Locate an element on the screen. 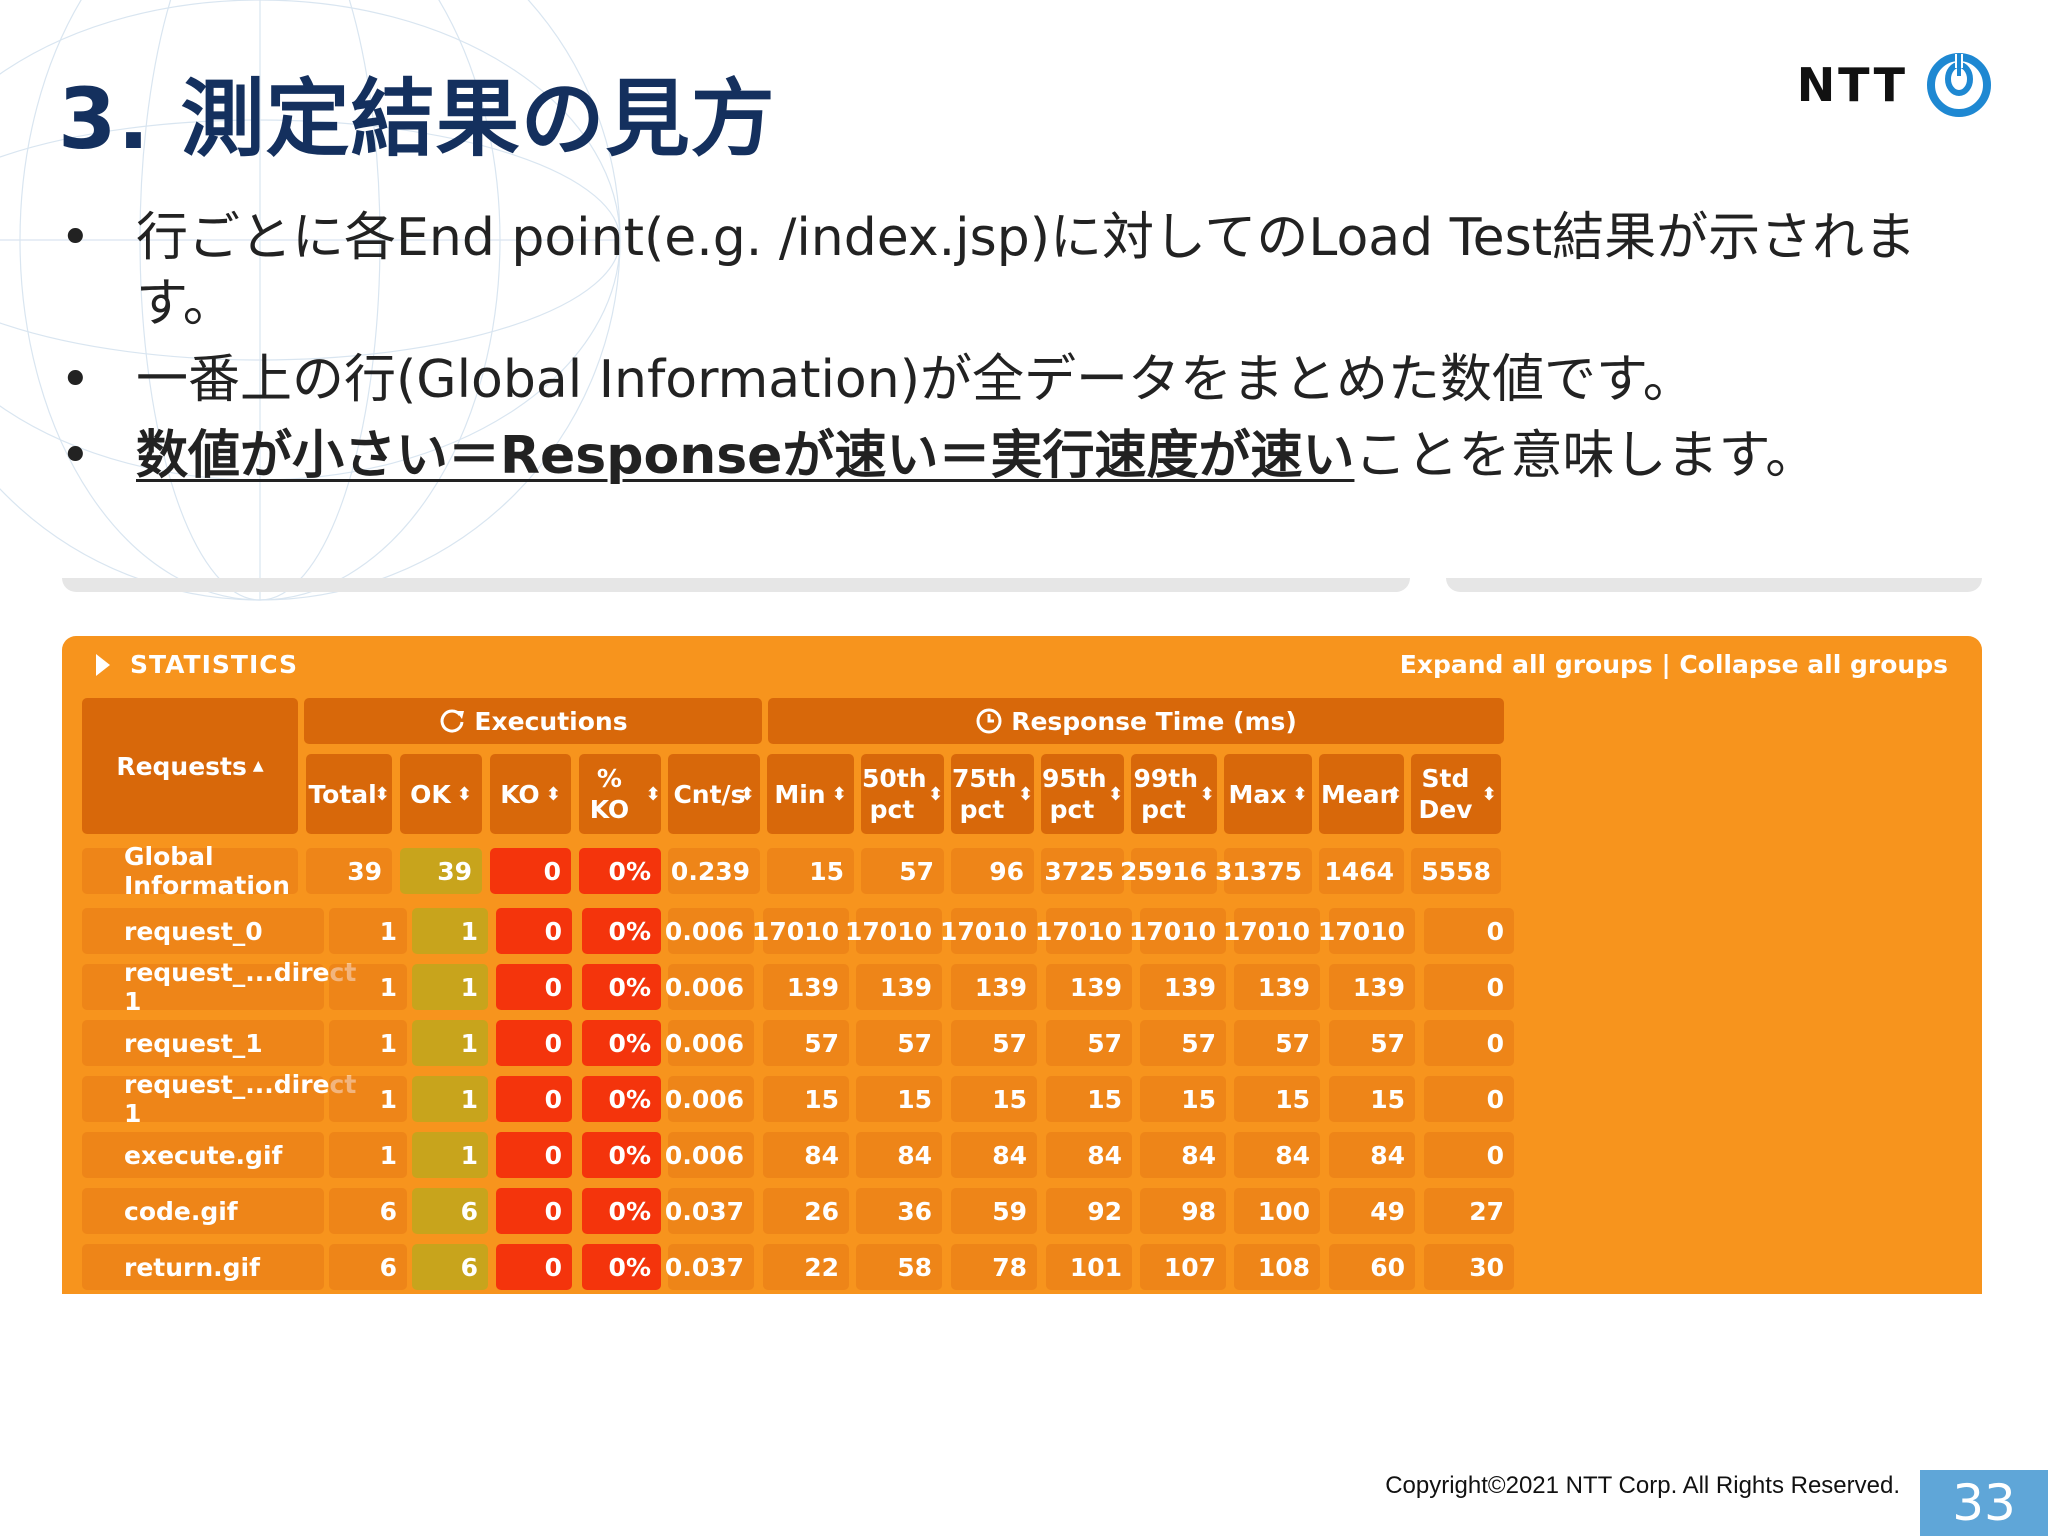  request-value: 15 is located at coordinates (914, 1099).